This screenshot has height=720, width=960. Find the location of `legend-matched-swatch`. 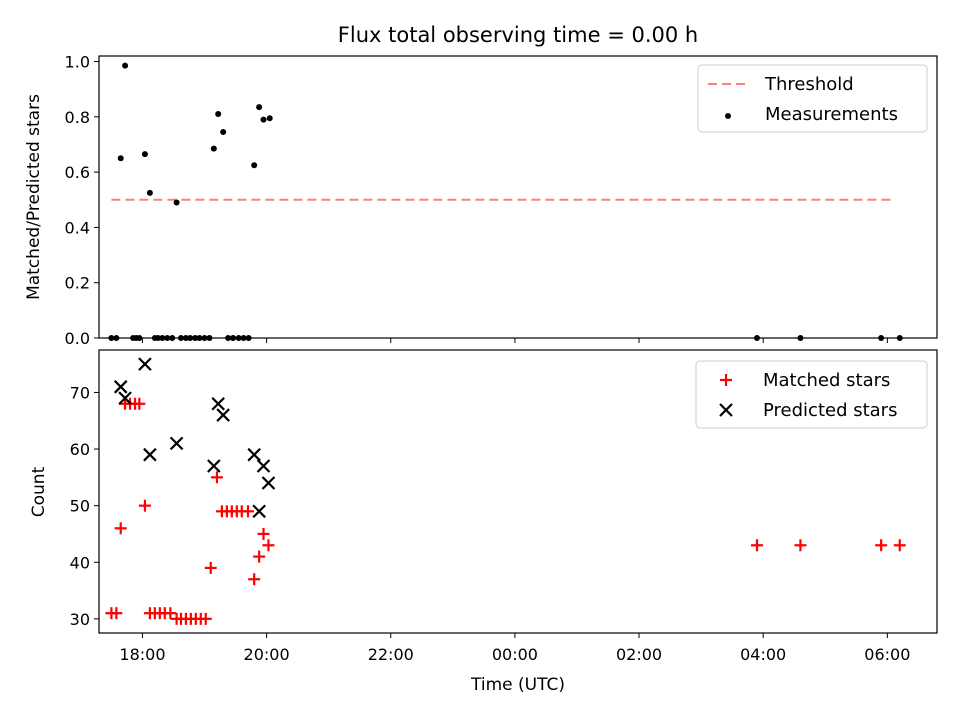

legend-matched-swatch is located at coordinates (726, 380).